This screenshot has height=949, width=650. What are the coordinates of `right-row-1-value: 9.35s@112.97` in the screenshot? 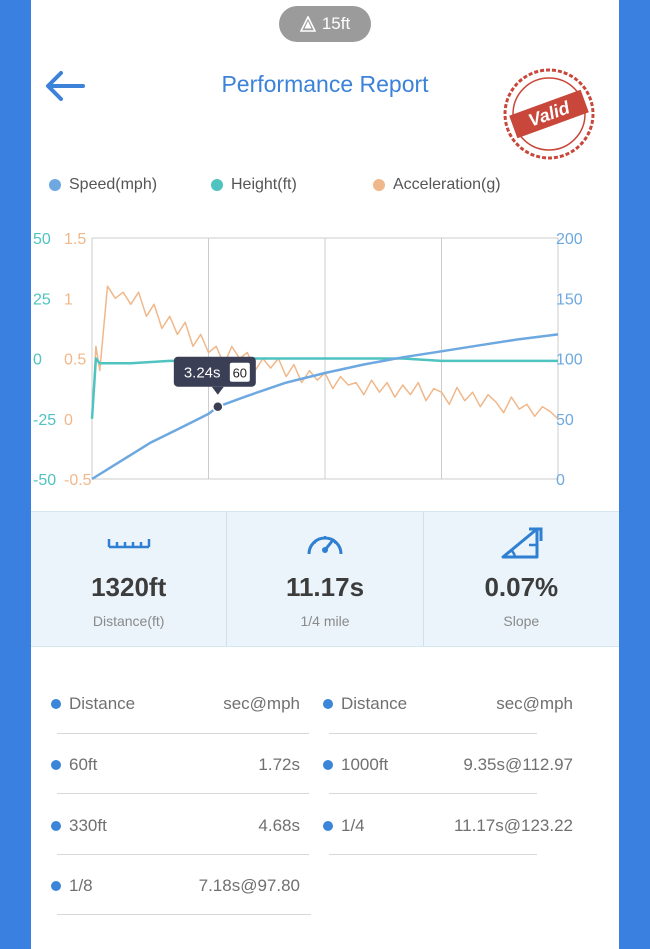 It's located at (518, 764).